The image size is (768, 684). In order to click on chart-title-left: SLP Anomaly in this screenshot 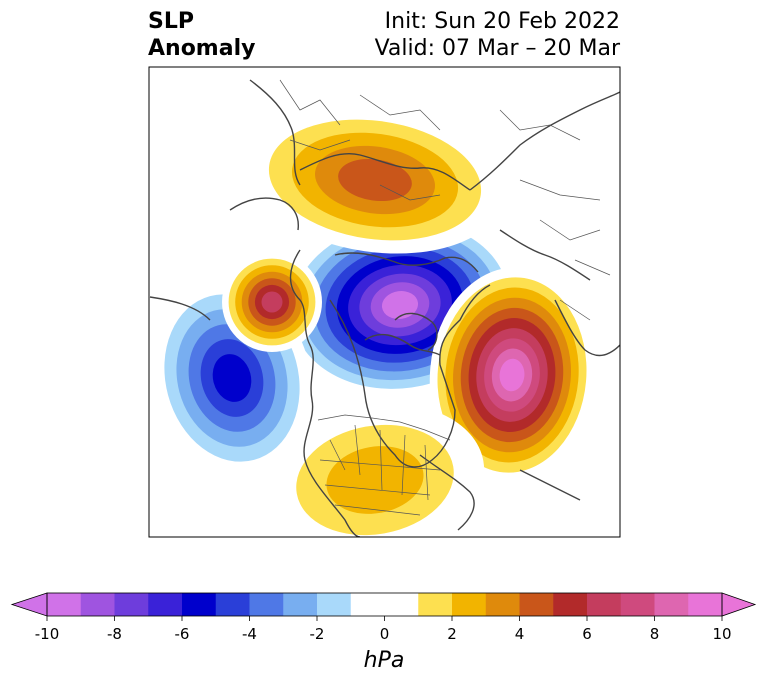, I will do `click(201, 35)`.